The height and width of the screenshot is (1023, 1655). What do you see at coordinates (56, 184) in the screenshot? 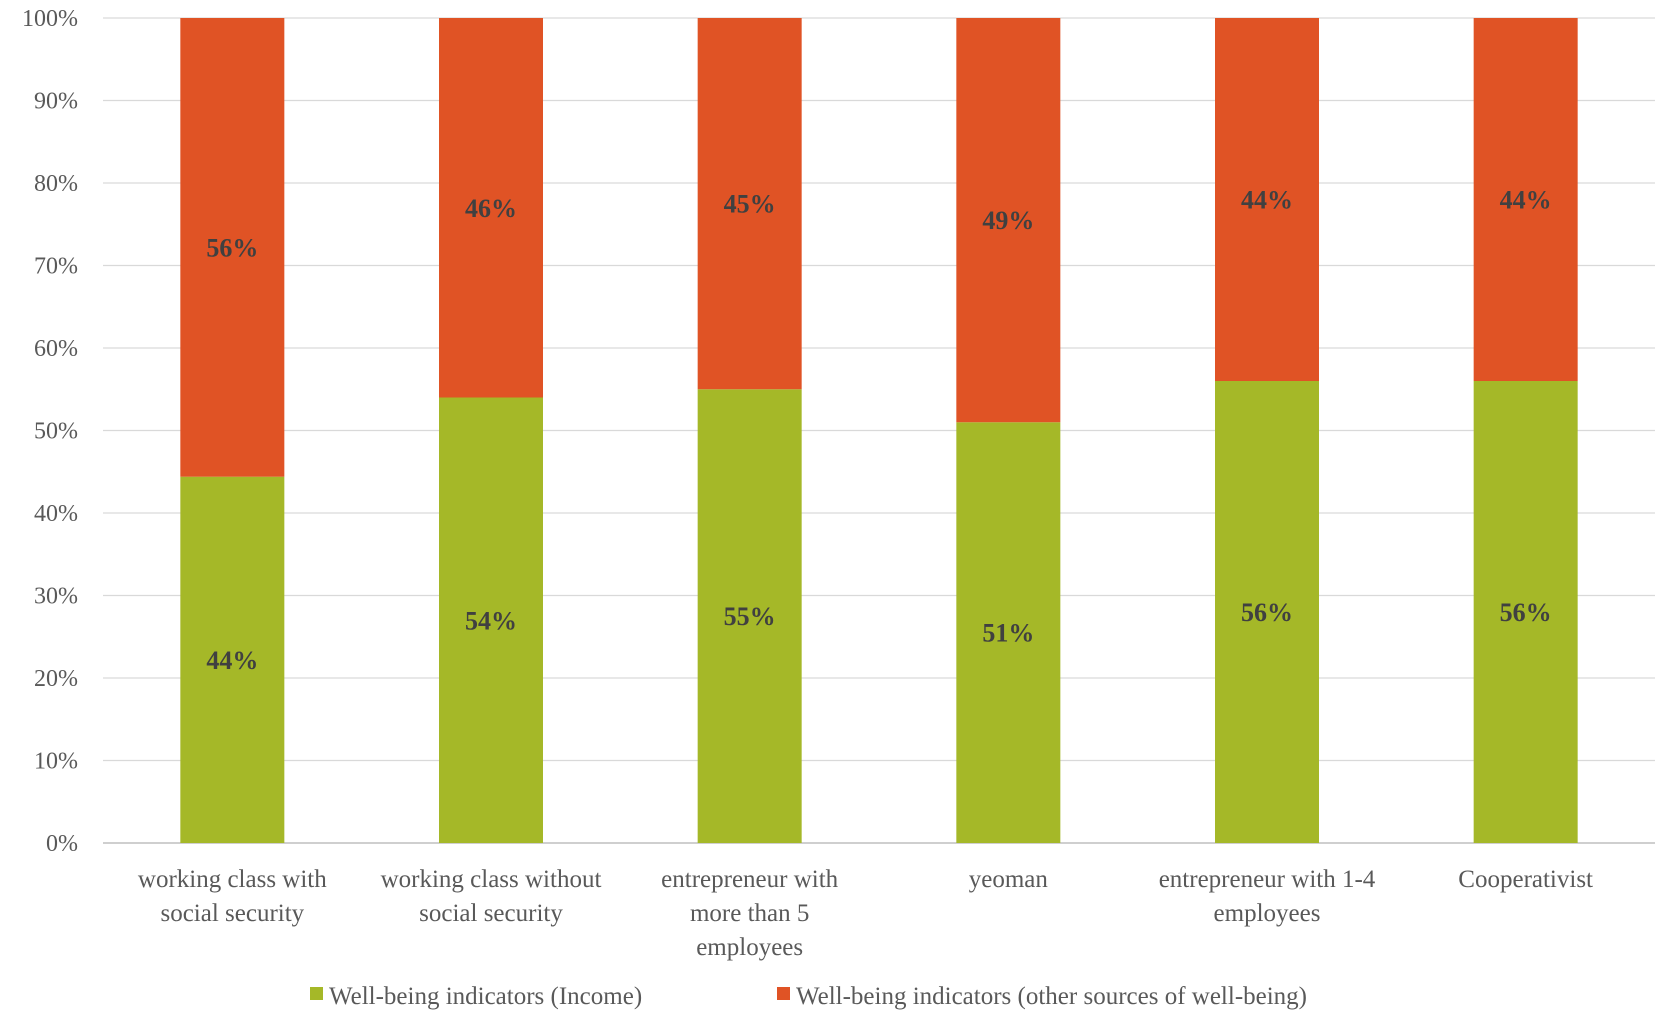
I see `y-tick-label: 80%` at bounding box center [56, 184].